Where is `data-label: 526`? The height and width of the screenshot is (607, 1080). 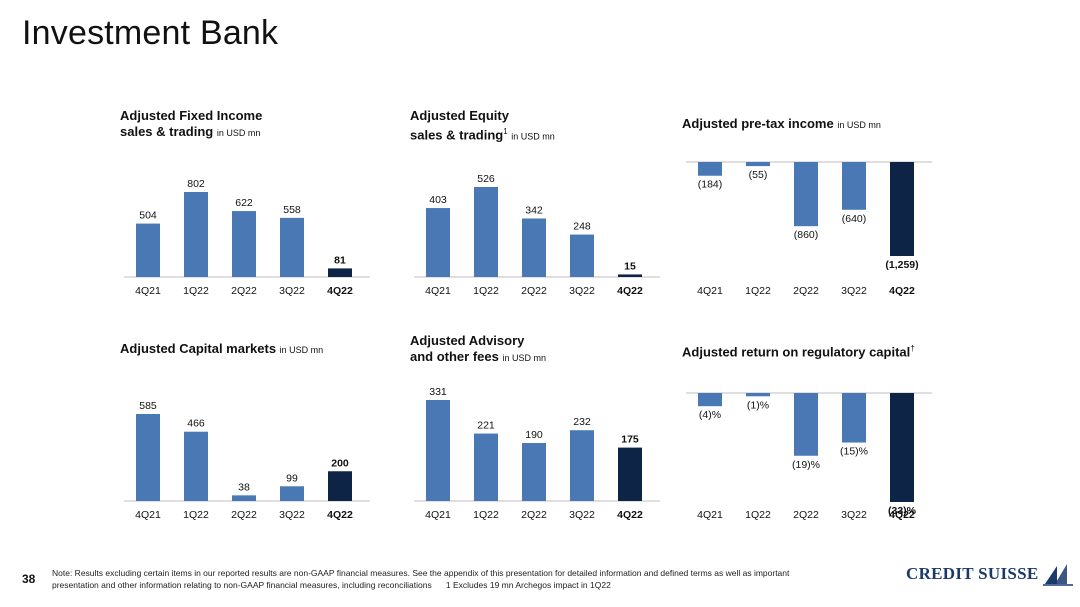
data-label: 526 is located at coordinates (486, 179).